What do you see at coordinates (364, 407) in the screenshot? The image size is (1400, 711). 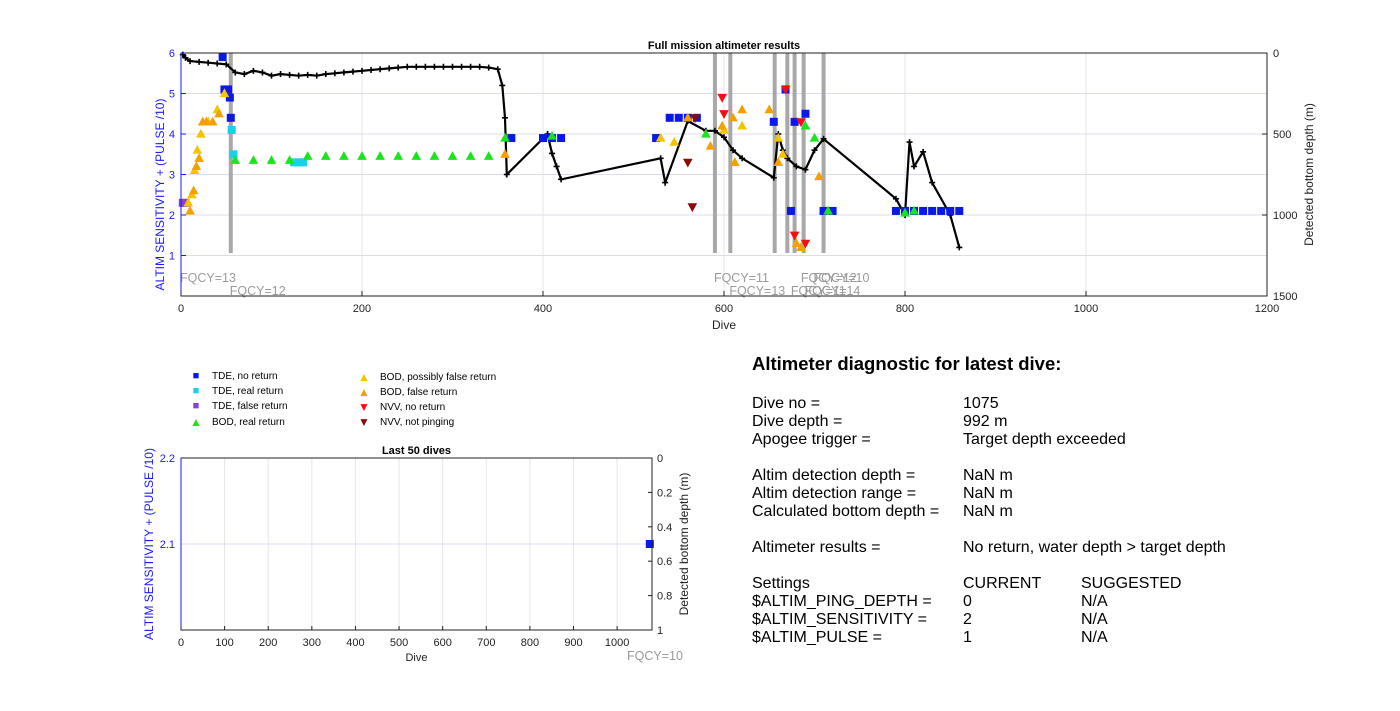 I see `triangle-down-icon: ▼` at bounding box center [364, 407].